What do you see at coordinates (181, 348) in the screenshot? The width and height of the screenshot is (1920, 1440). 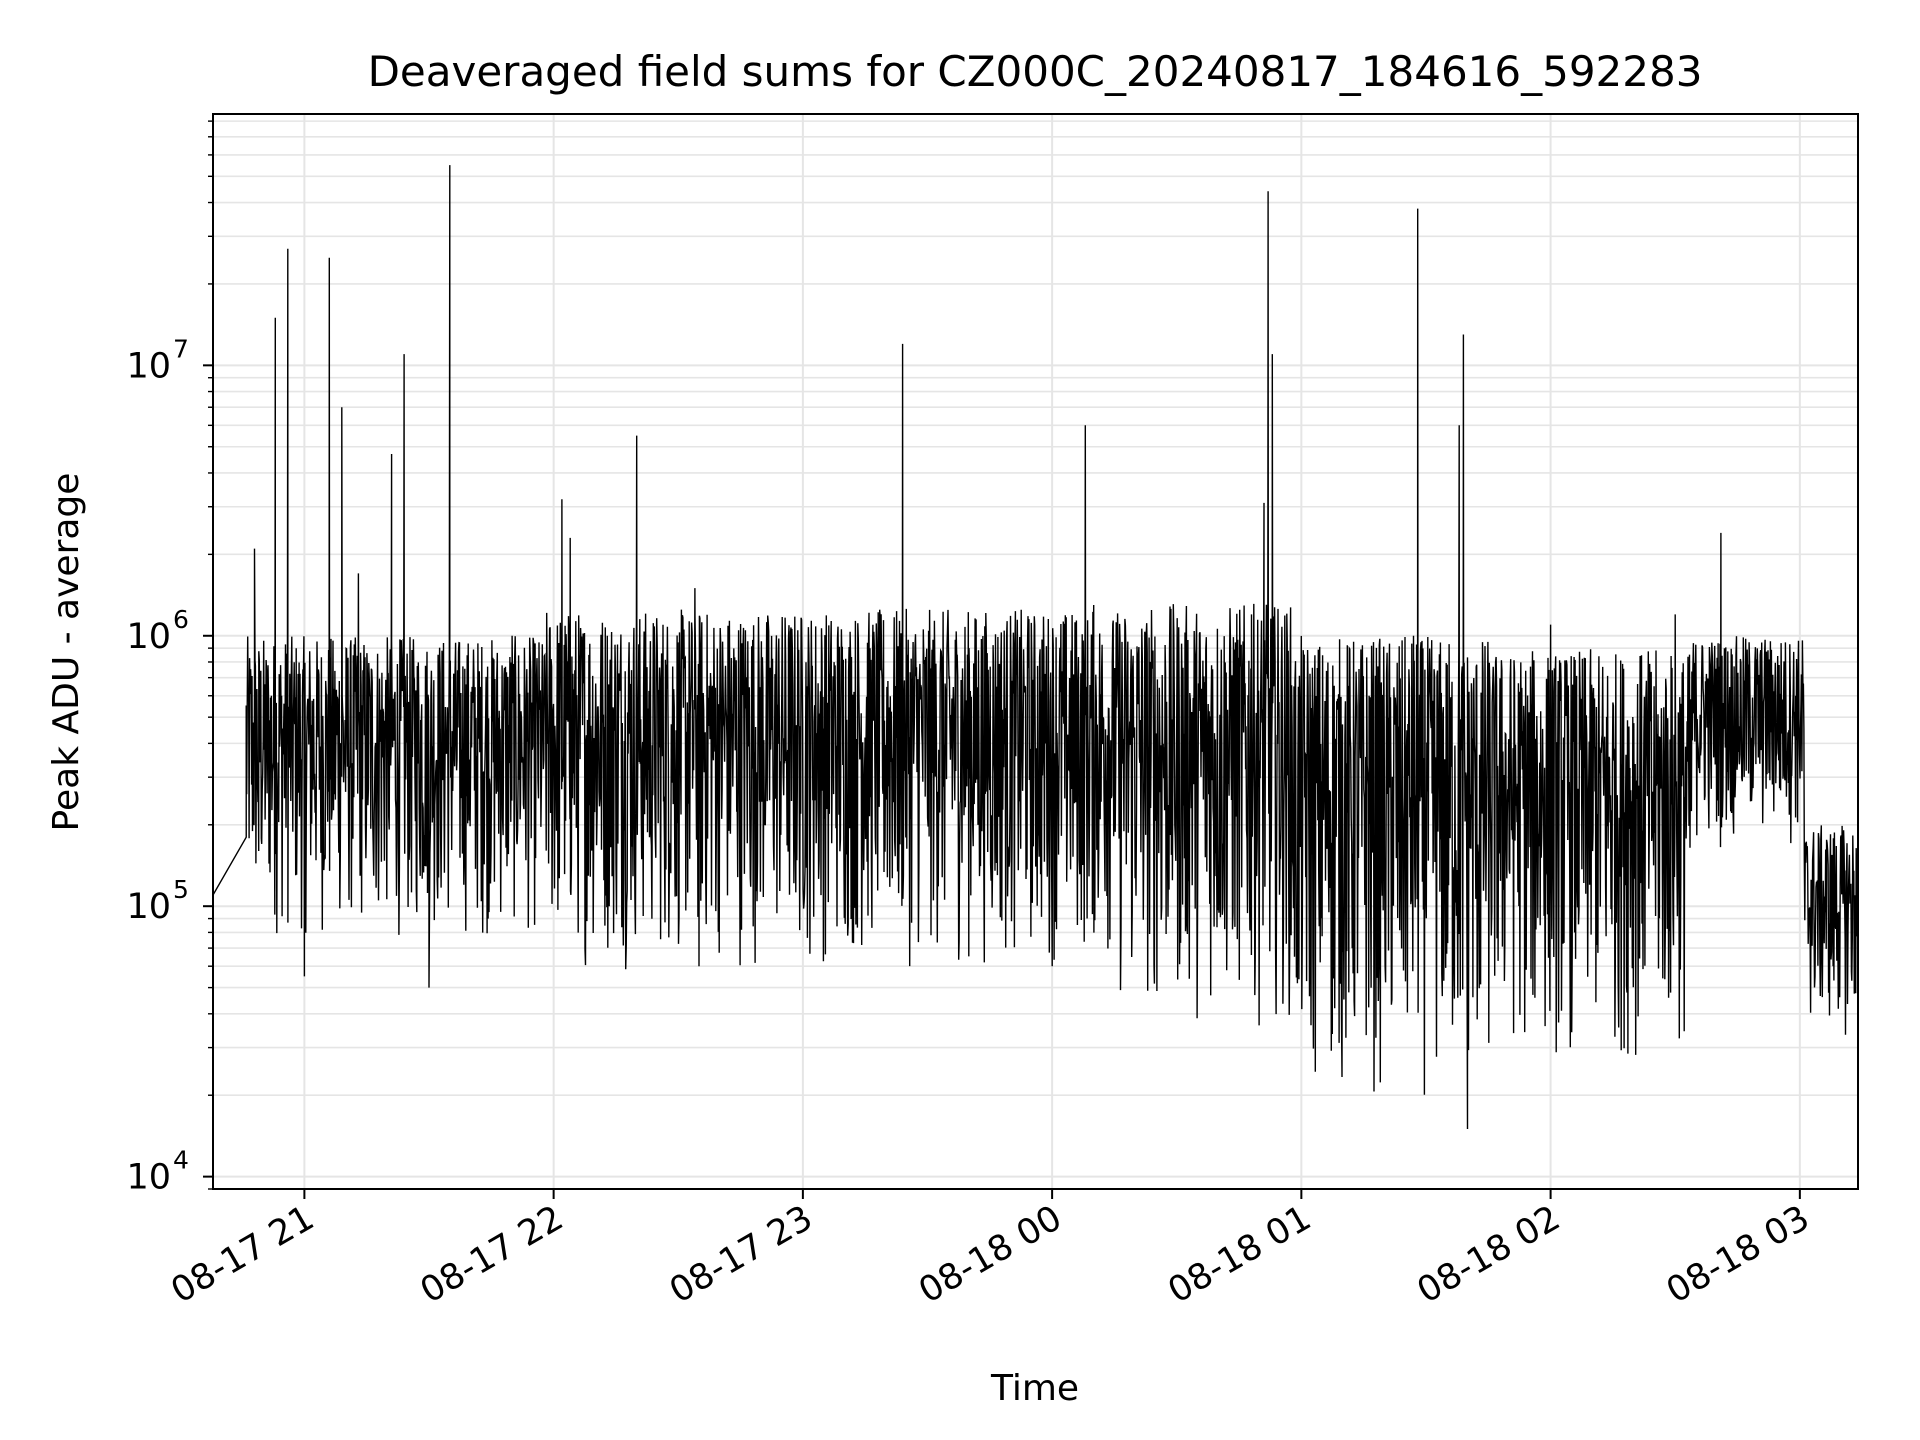 I see `y-tick-label-exponent: 7` at bounding box center [181, 348].